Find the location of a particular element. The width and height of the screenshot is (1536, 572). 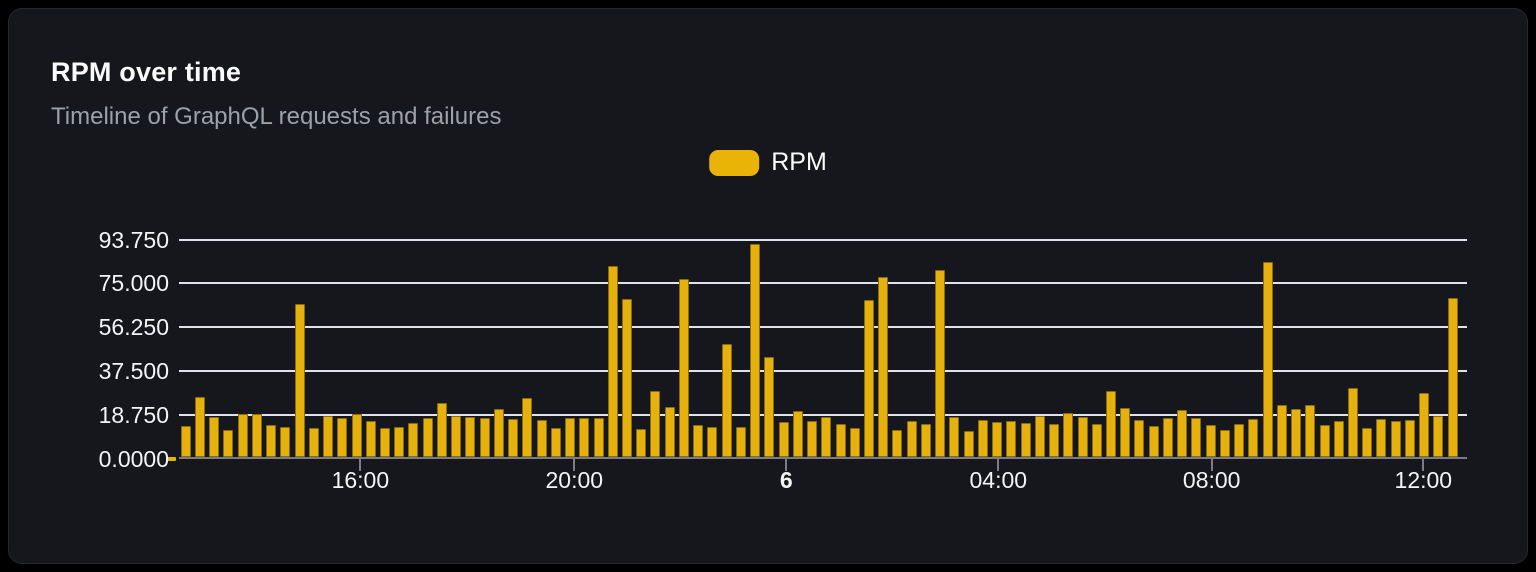

clipped-first-bar is located at coordinates (171, 459).